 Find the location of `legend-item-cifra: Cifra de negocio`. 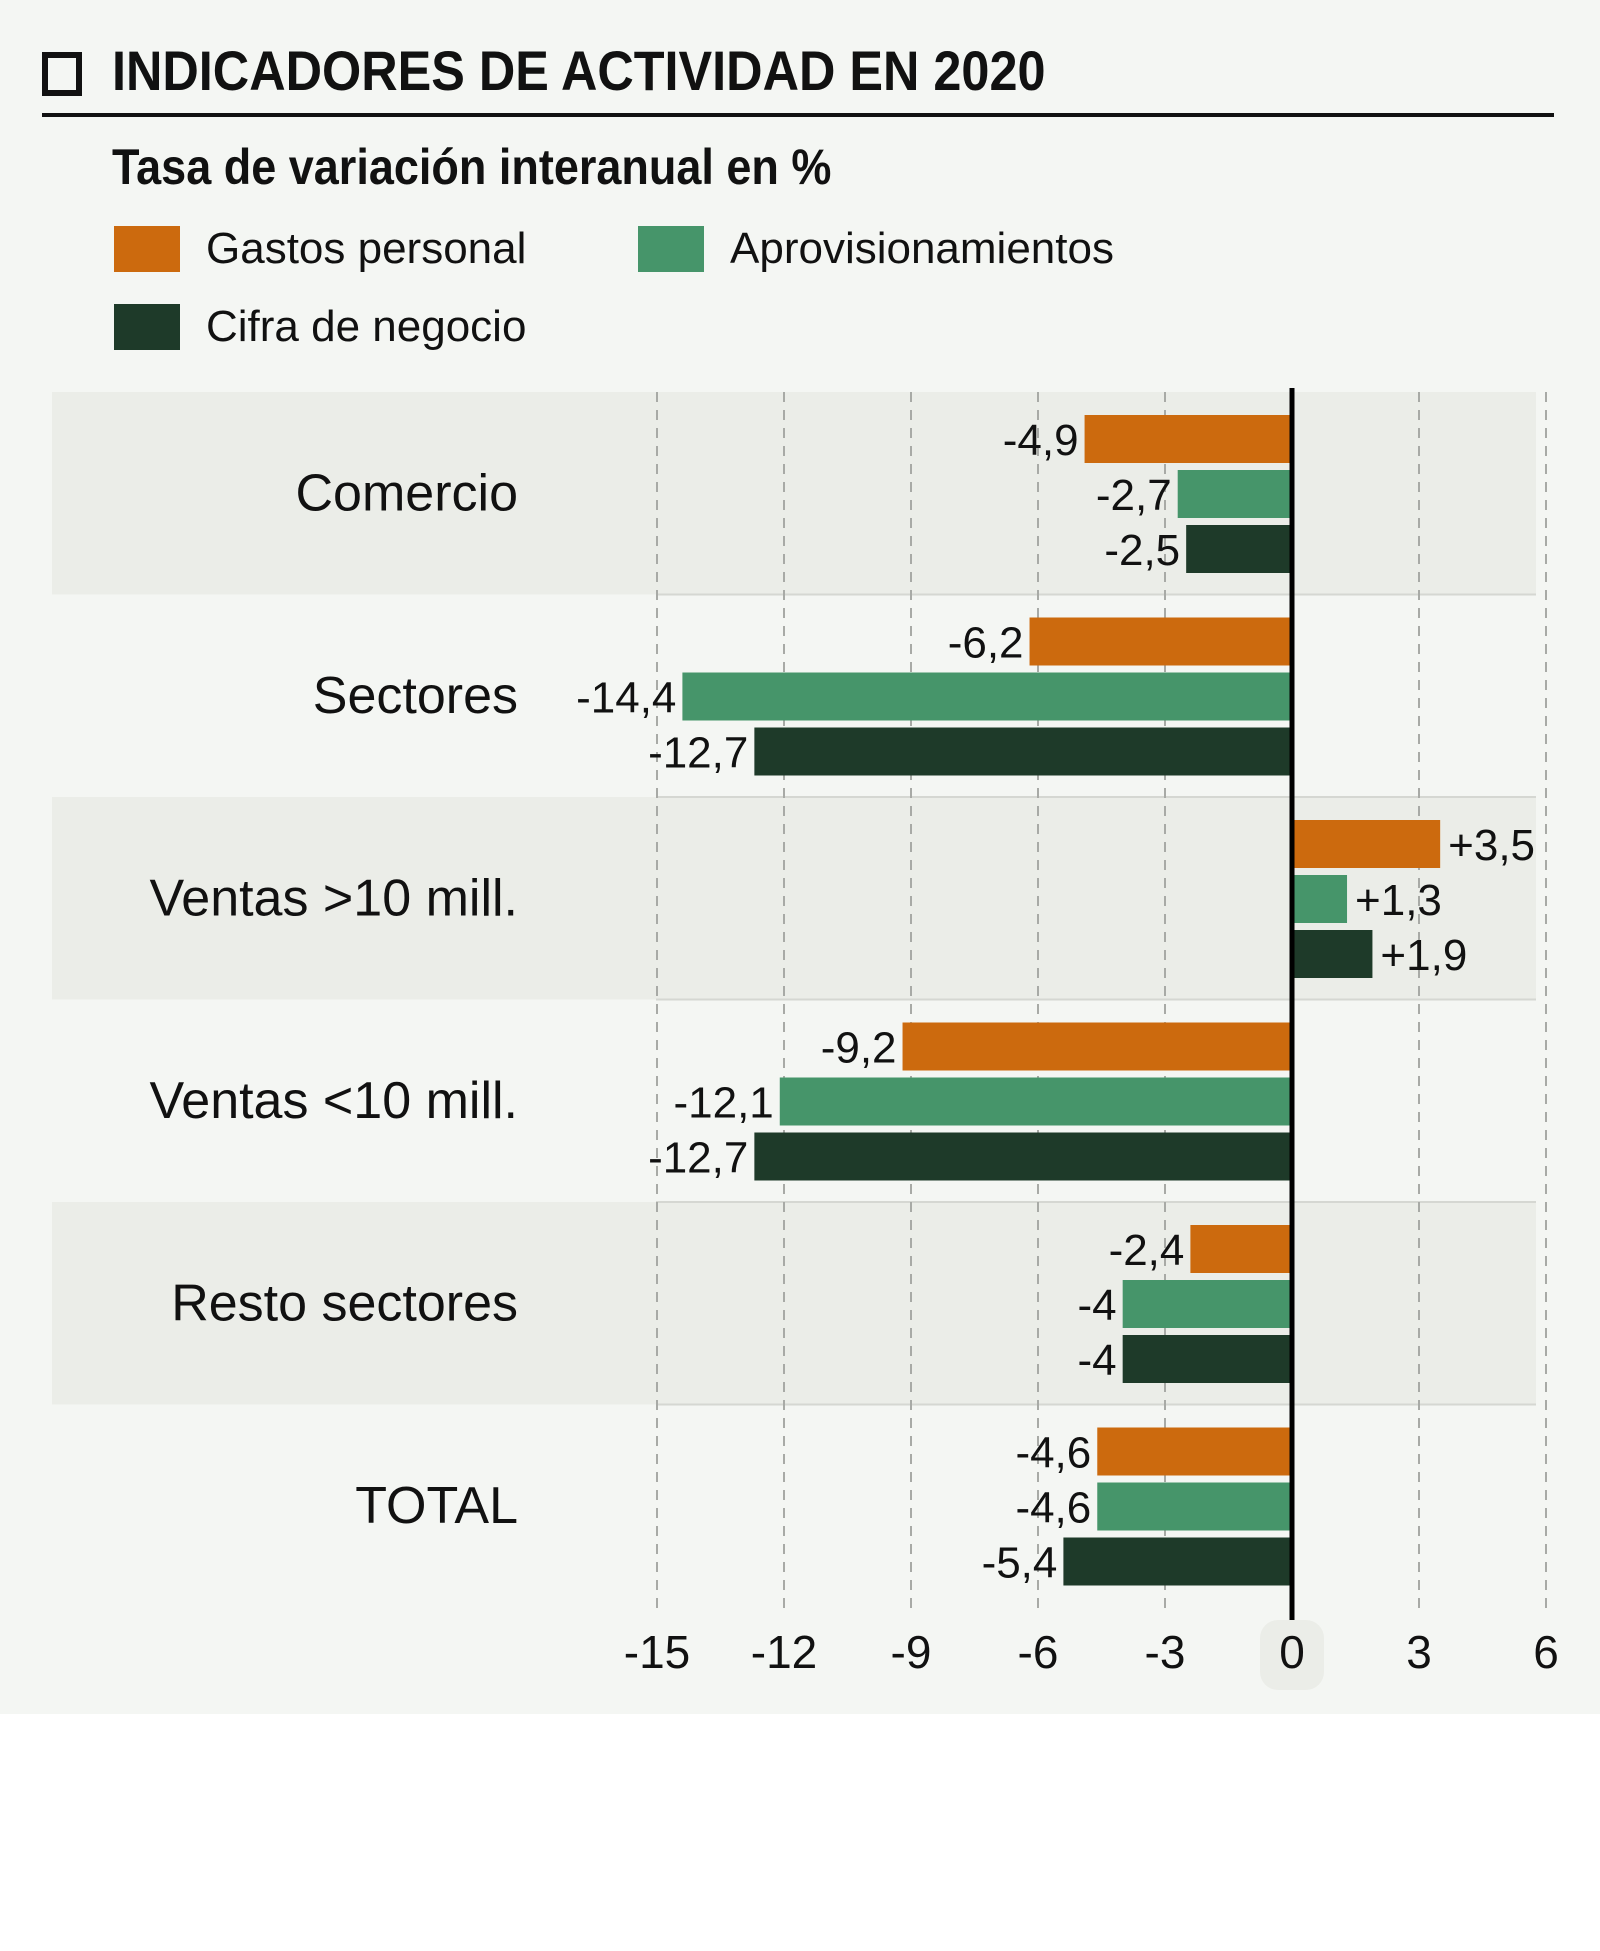

legend-item-cifra: Cifra de negocio is located at coordinates (320, 327).